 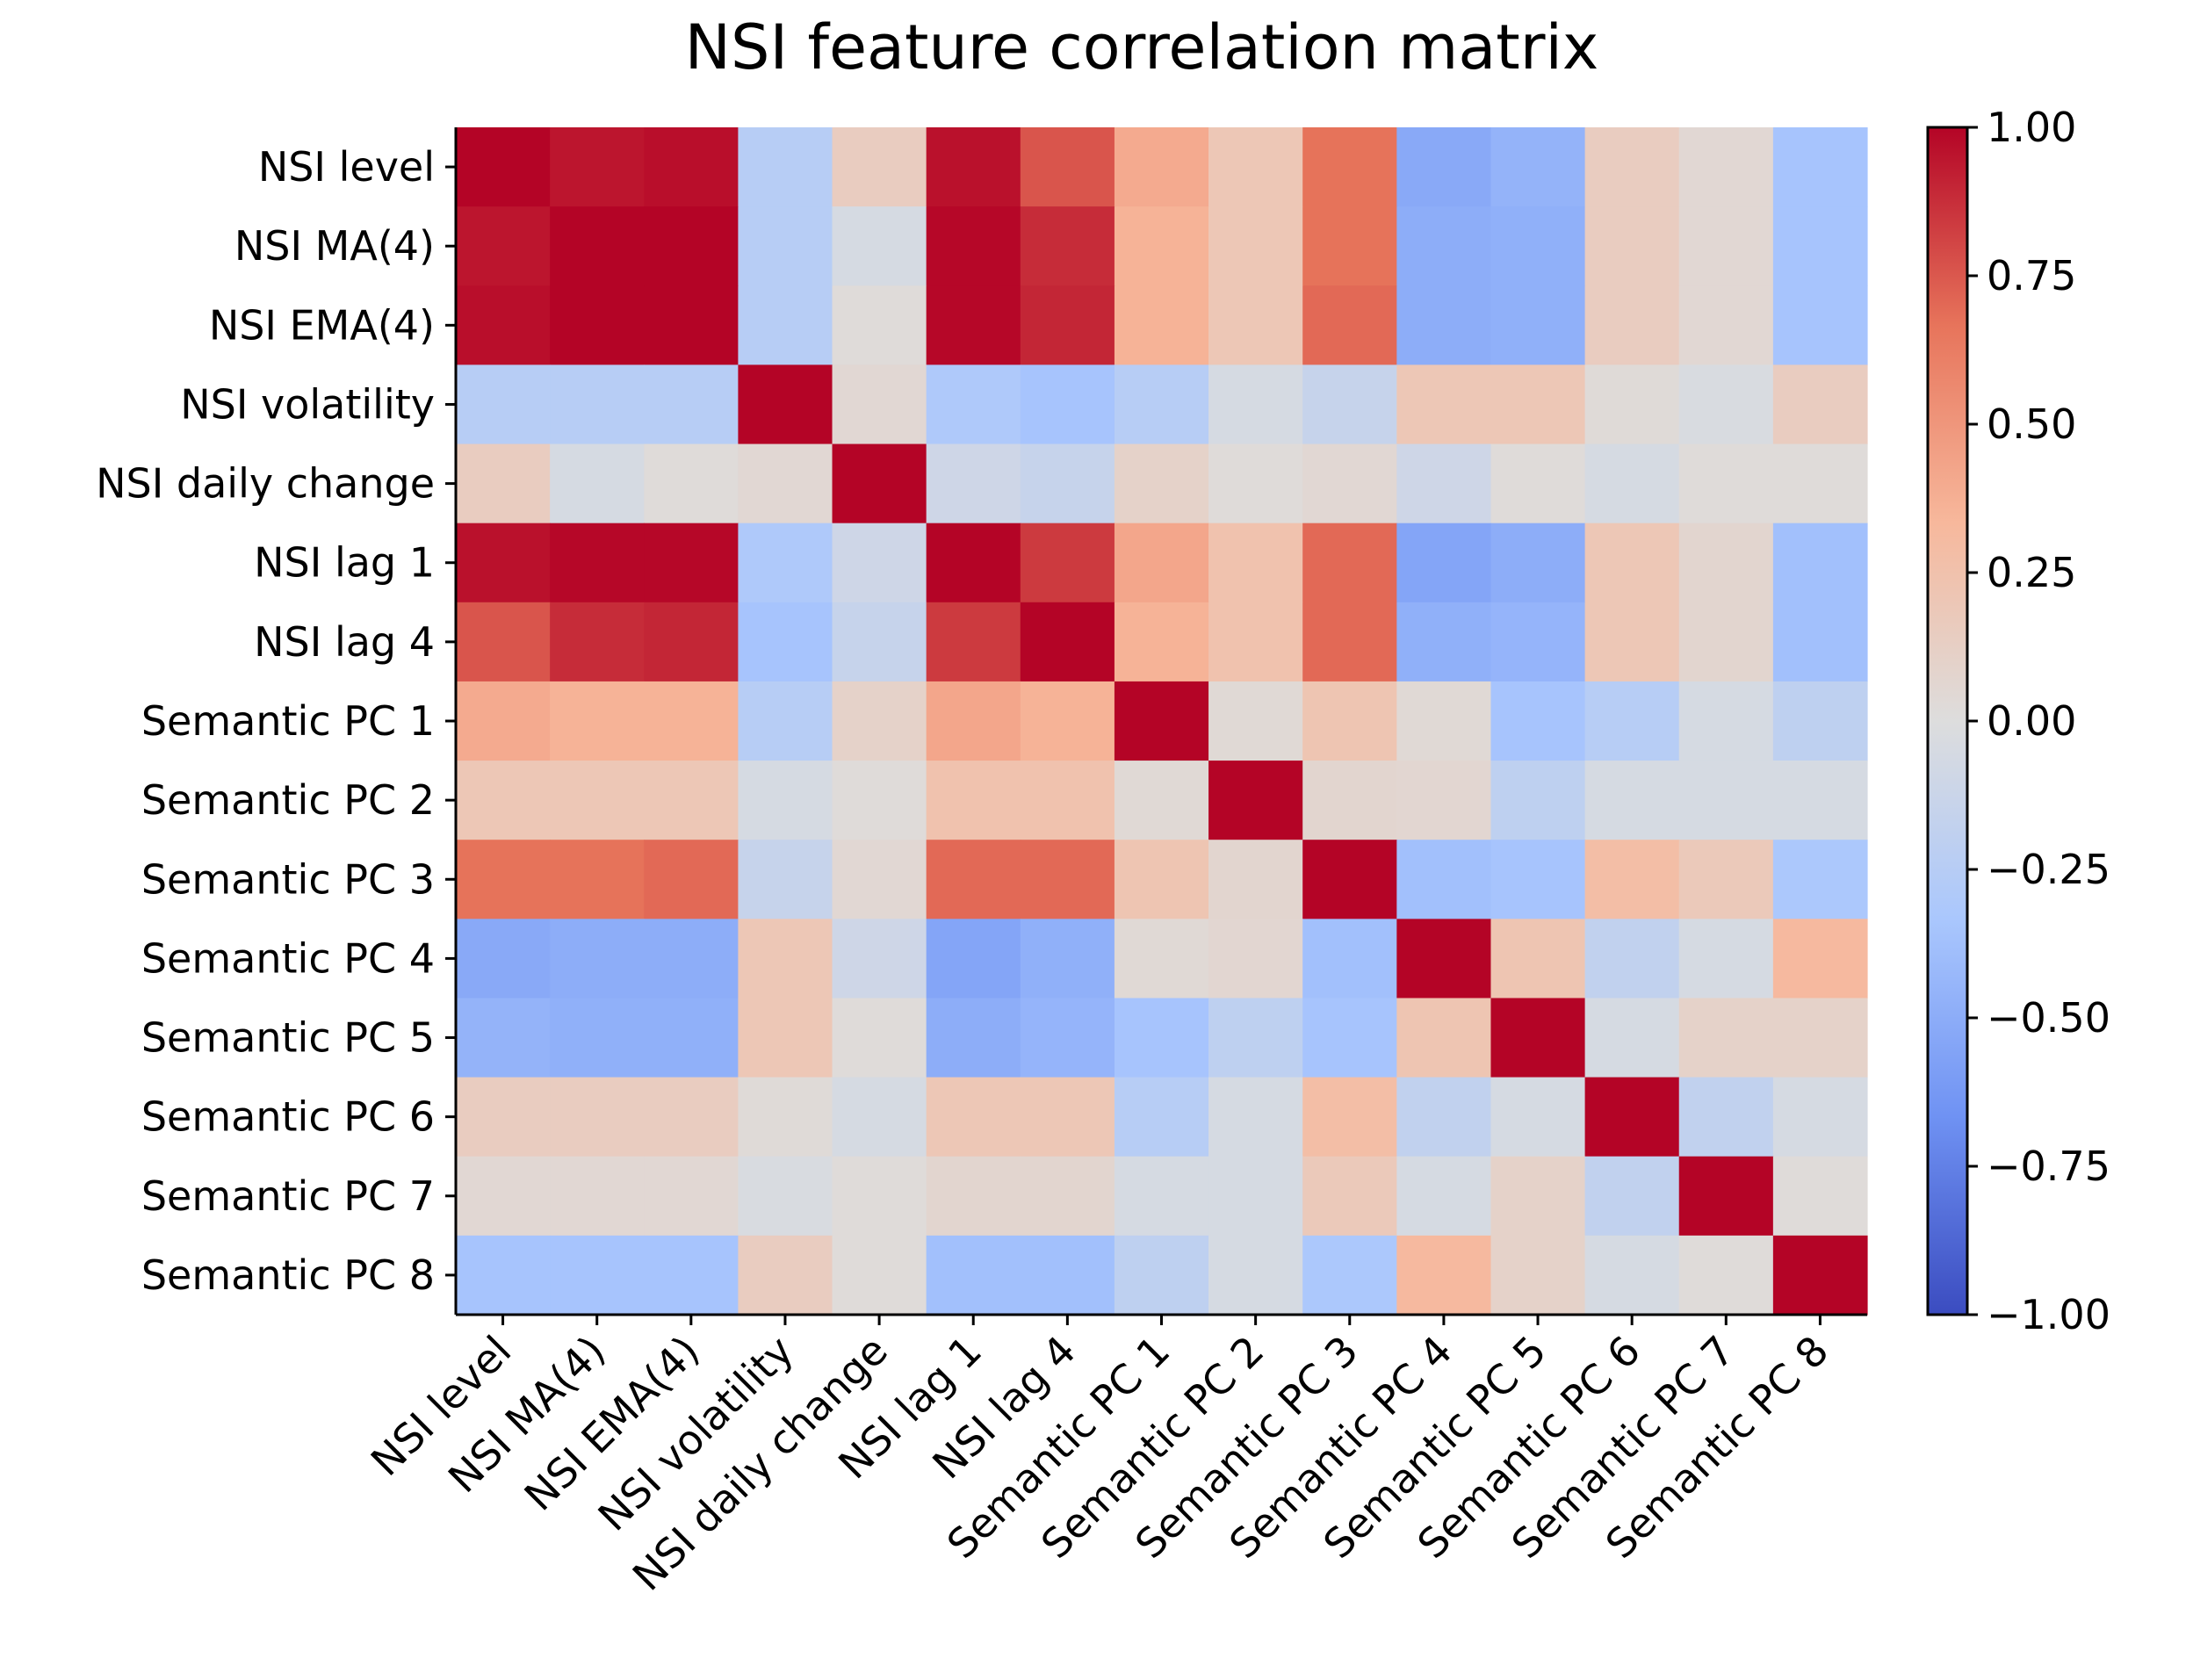 I want to click on y-tick-label: Semantic PC 8, so click(x=288, y=1275).